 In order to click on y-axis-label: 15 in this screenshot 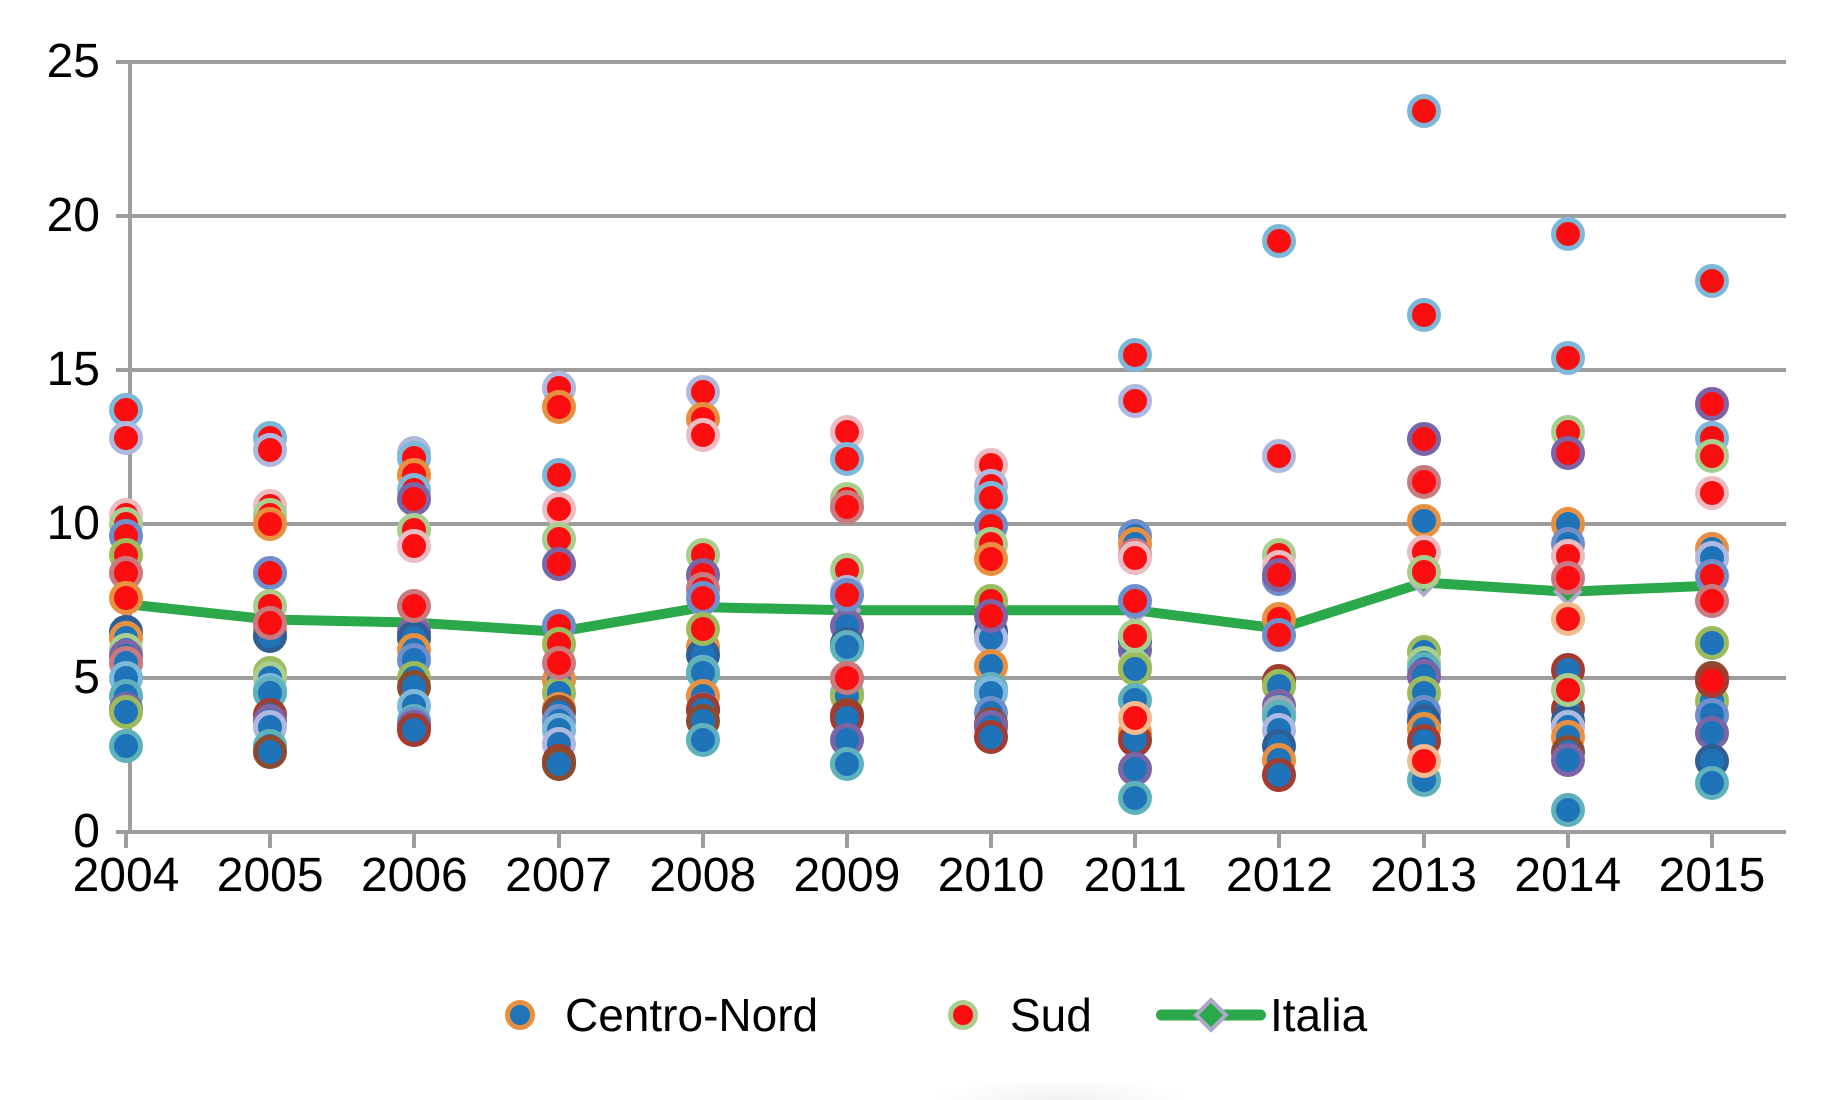, I will do `click(73, 369)`.